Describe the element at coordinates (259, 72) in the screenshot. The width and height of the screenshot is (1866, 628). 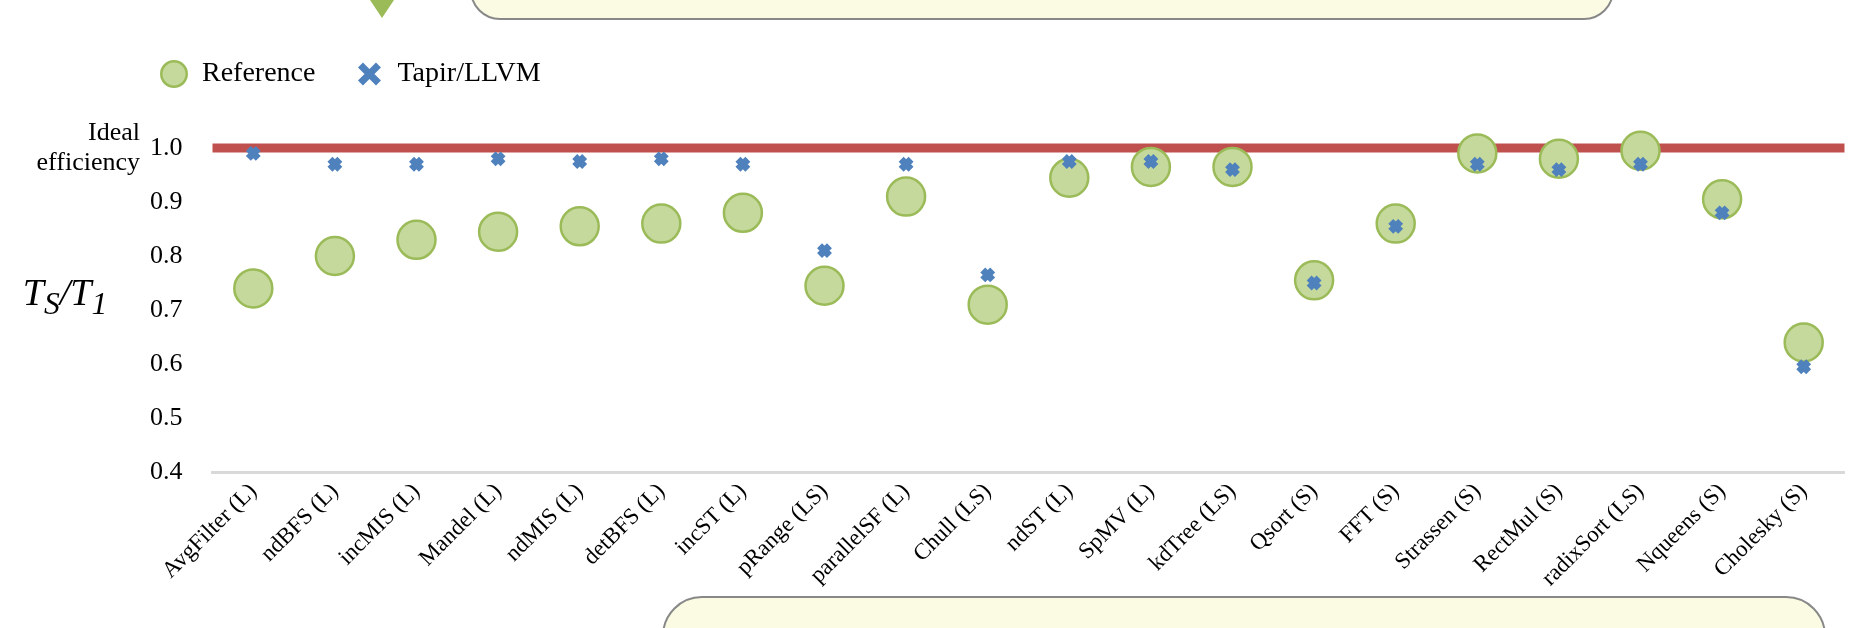
I see `legend-label: Reference` at that location.